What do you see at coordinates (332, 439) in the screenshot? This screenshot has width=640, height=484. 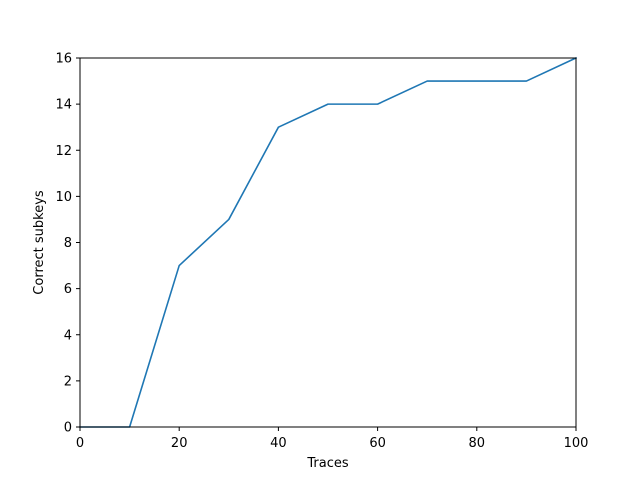 I see `x-axis-ticks: 0 20 40 60 80 100` at bounding box center [332, 439].